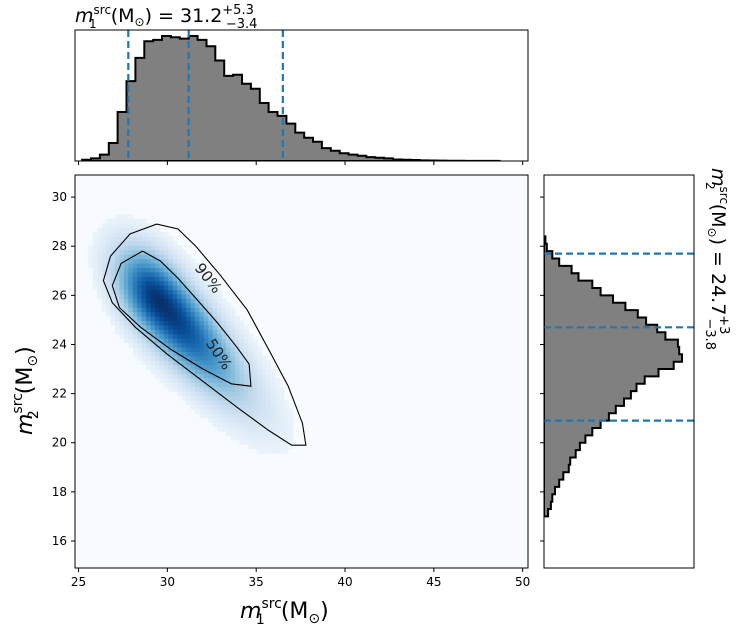 This screenshot has width=743, height=639. I want to click on m2-title-unit: (M, so click(718, 216).